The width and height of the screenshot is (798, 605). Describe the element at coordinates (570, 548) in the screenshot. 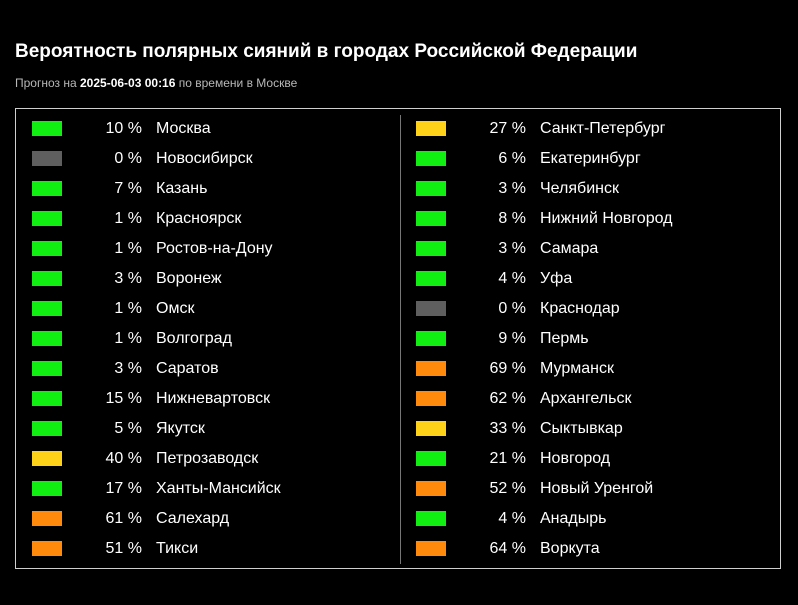

I see `city-name: Воркута` at that location.